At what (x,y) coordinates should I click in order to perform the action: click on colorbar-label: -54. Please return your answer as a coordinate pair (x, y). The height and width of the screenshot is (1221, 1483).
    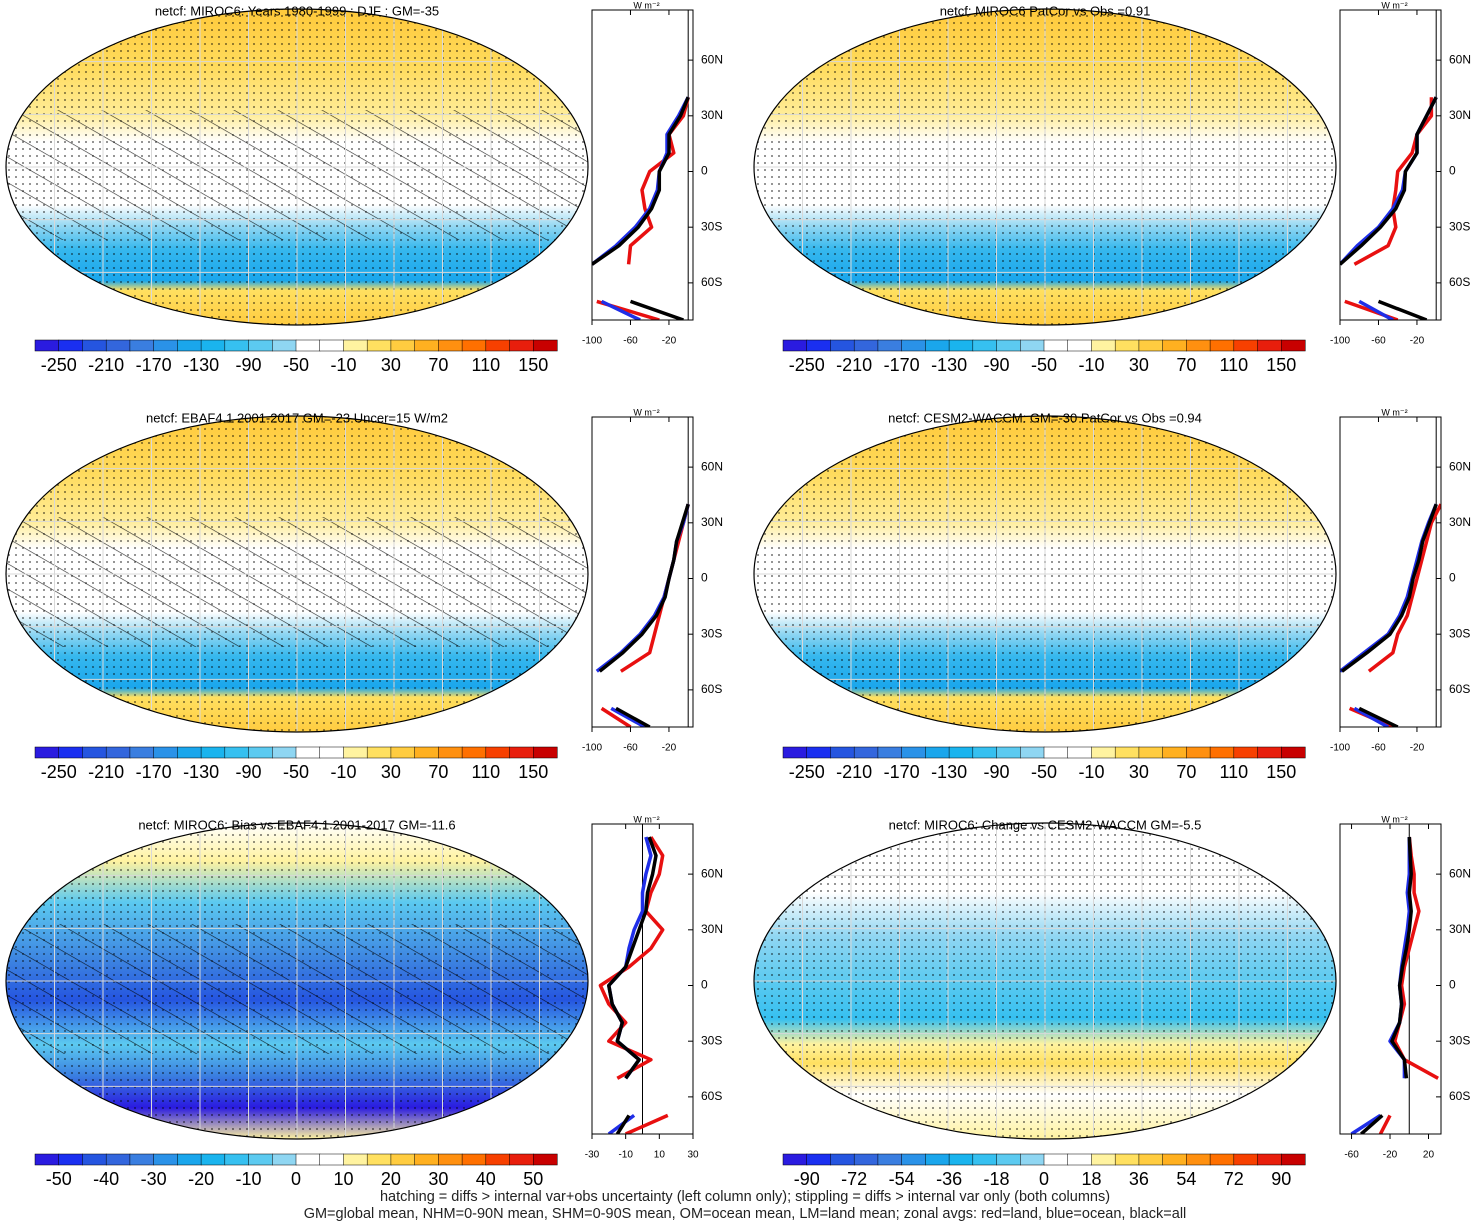
    Looking at the image, I should click on (902, 1179).